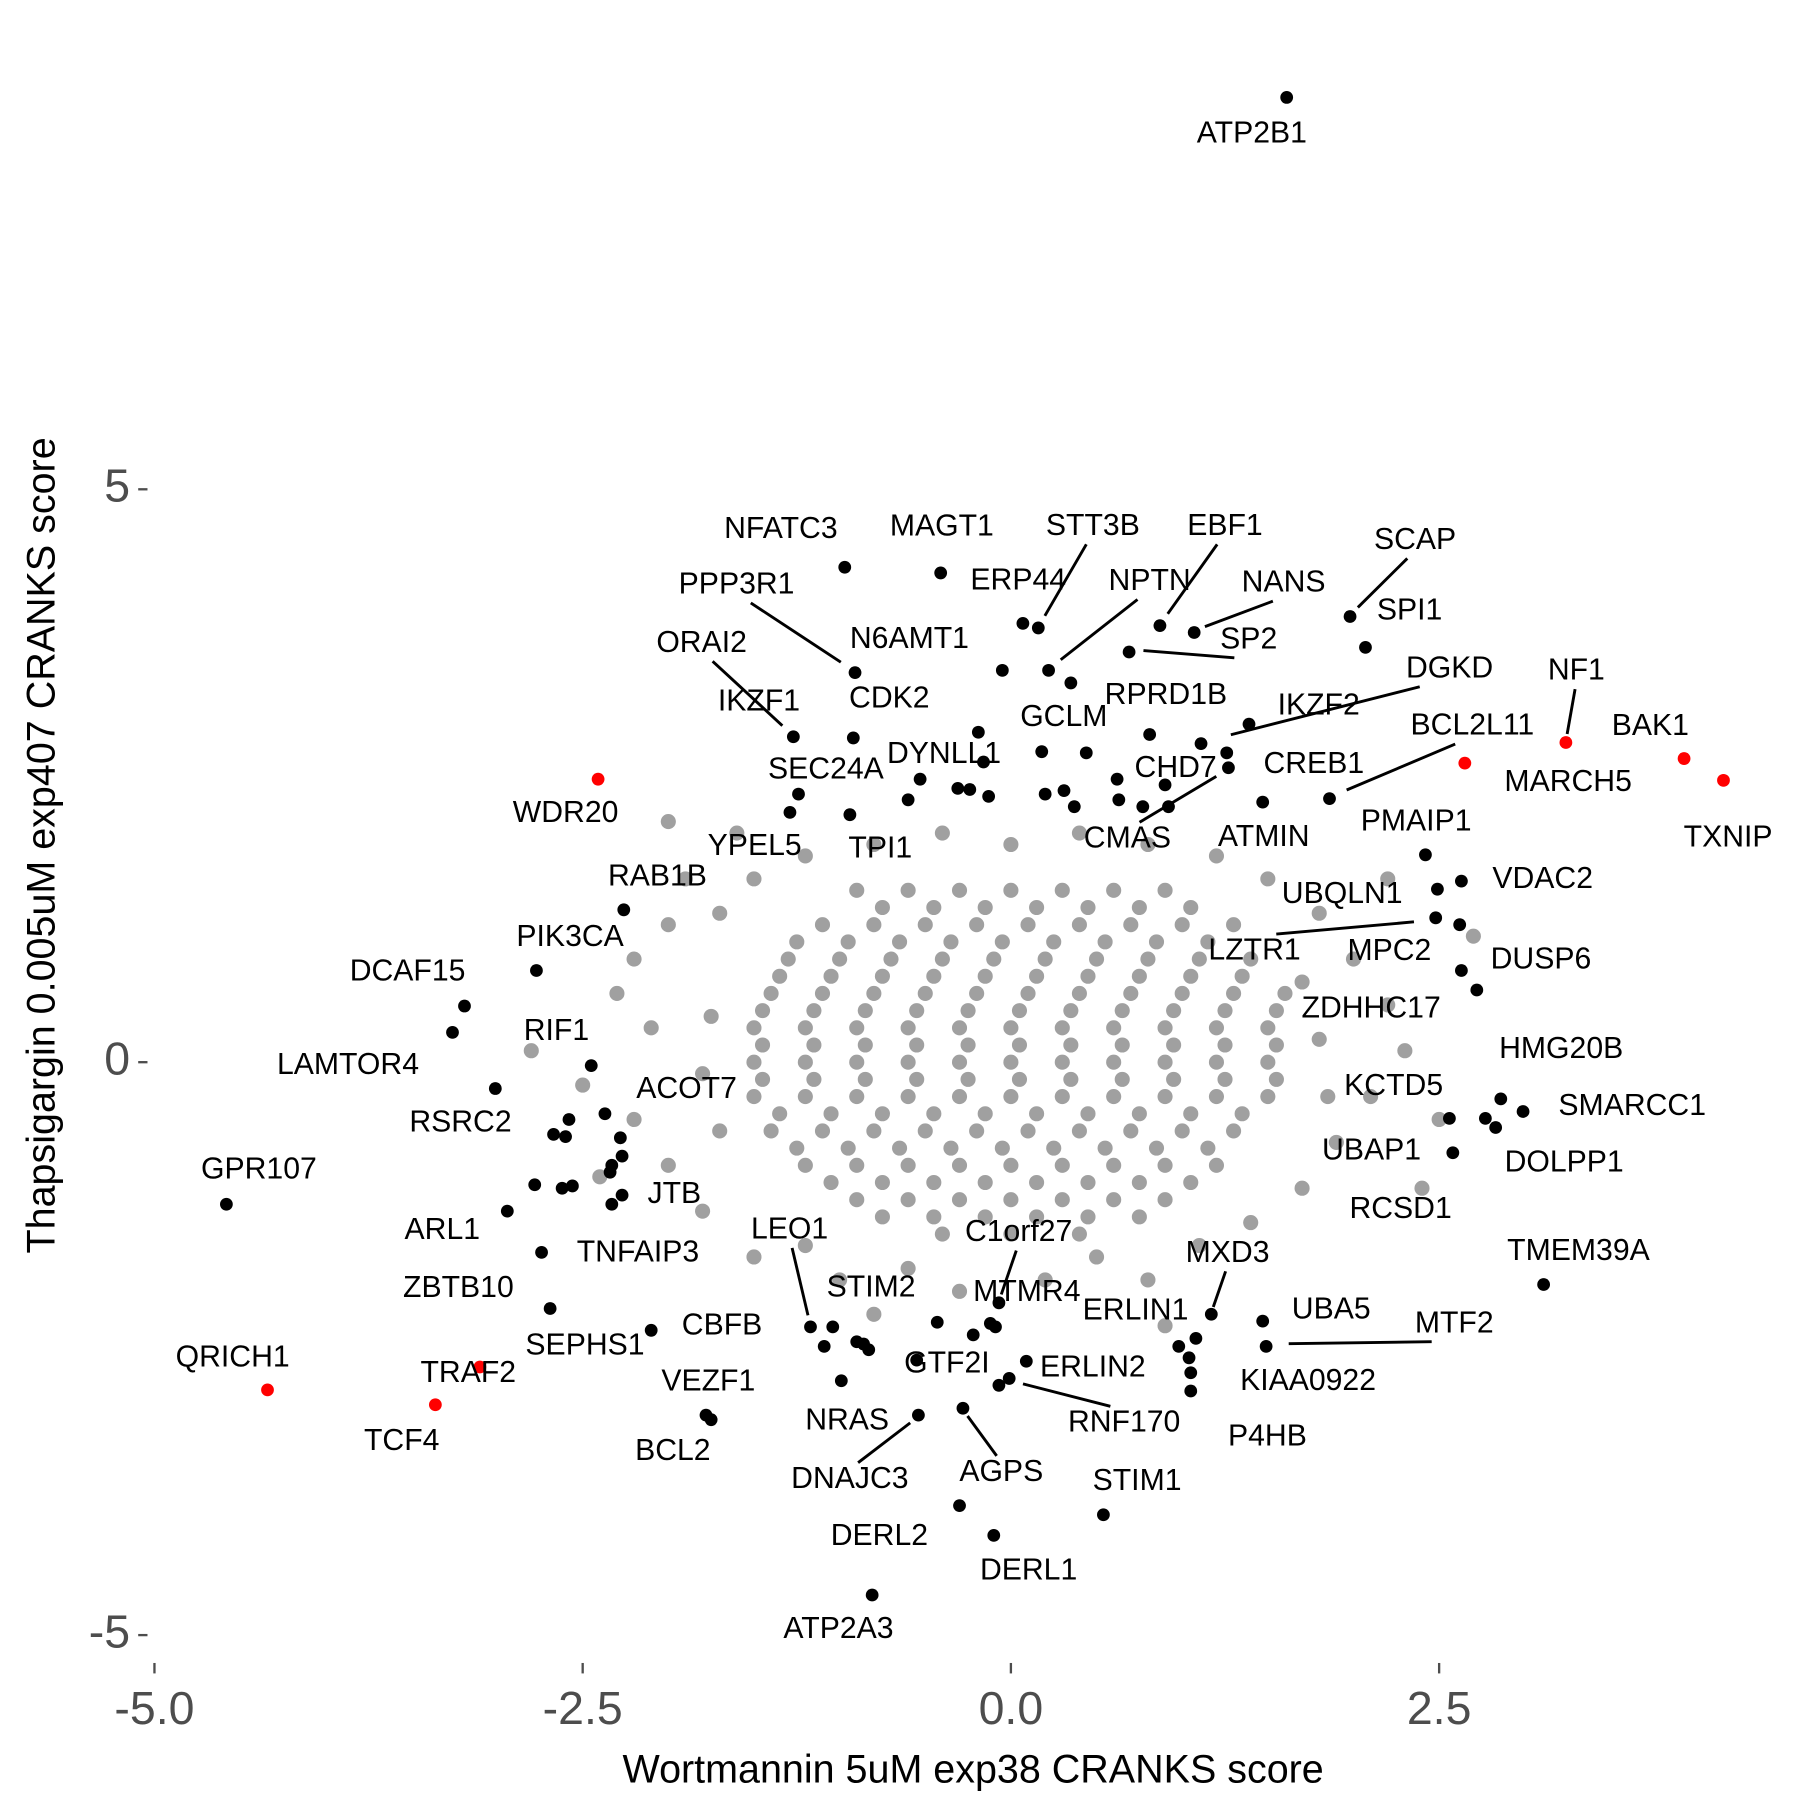 The height and width of the screenshot is (1800, 1800). I want to click on x-tick-label: -2.5, so click(583, 1708).